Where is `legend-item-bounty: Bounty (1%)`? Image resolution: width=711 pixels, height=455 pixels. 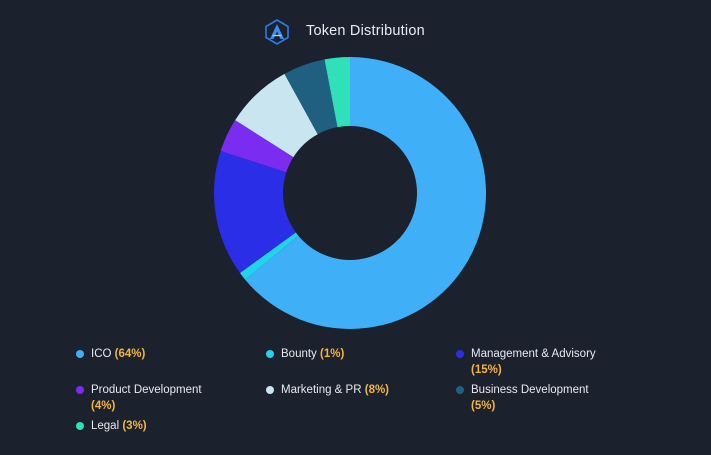
legend-item-bounty: Bounty (1%) is located at coordinates (358, 354).